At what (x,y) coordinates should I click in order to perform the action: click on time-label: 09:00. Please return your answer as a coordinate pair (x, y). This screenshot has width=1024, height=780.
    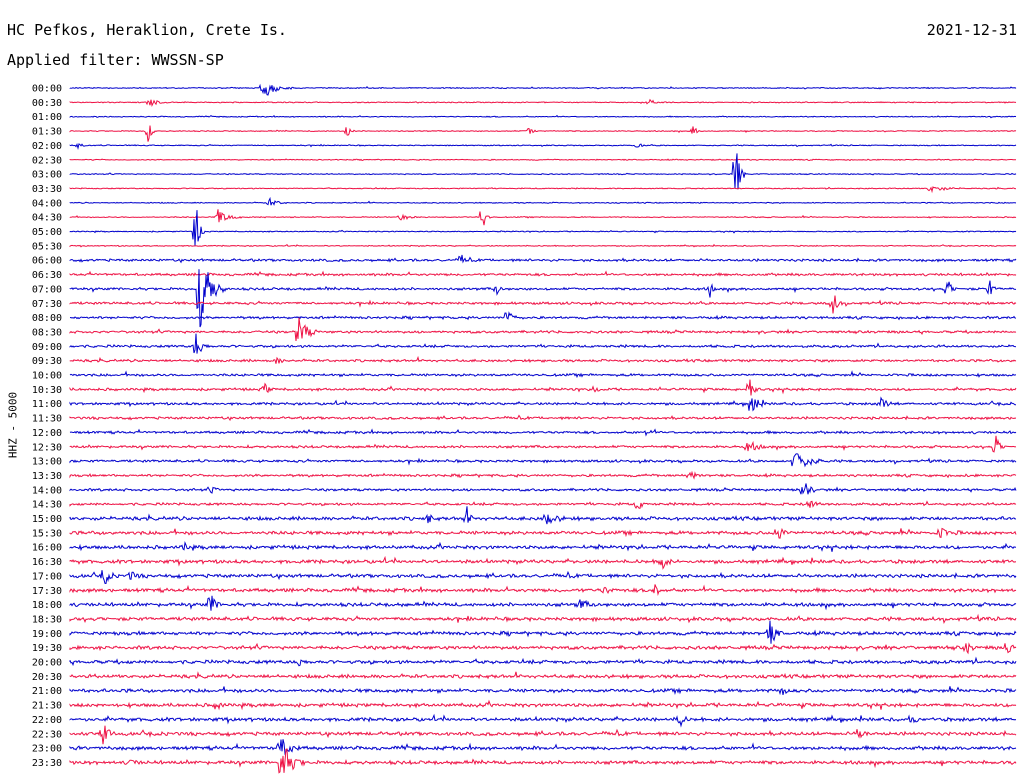
    Looking at the image, I should click on (47, 347).